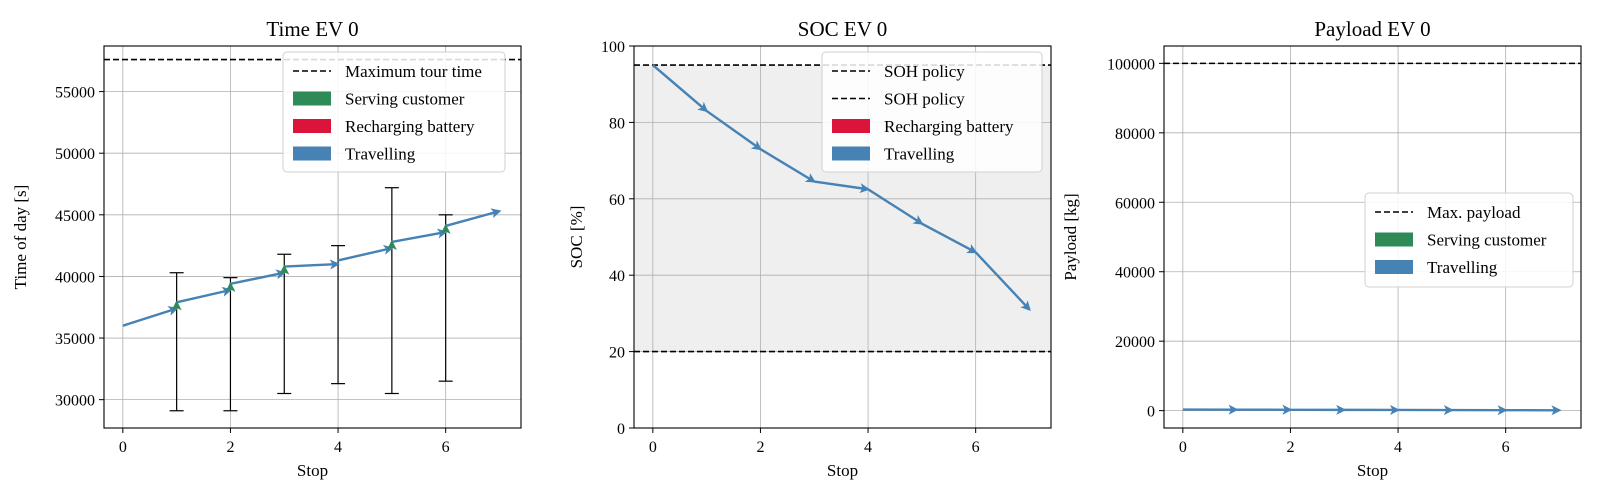 The height and width of the screenshot is (500, 1600). Describe the element at coordinates (75, 339) in the screenshot. I see `y-tick-label: 35000` at that location.